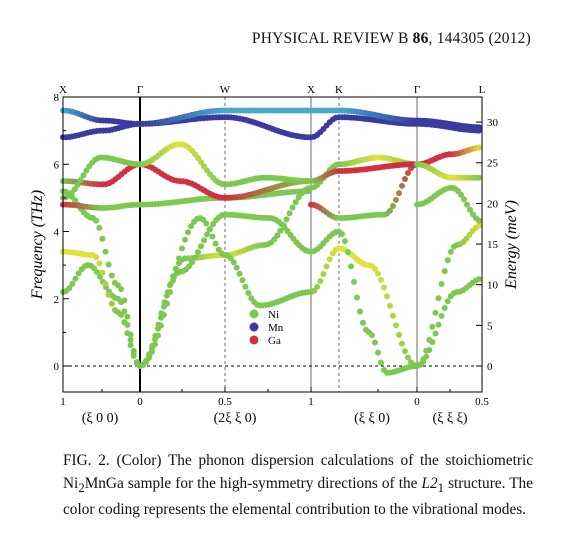 The height and width of the screenshot is (542, 573). What do you see at coordinates (482, 90) in the screenshot?
I see `high-symmetry-label: L` at bounding box center [482, 90].